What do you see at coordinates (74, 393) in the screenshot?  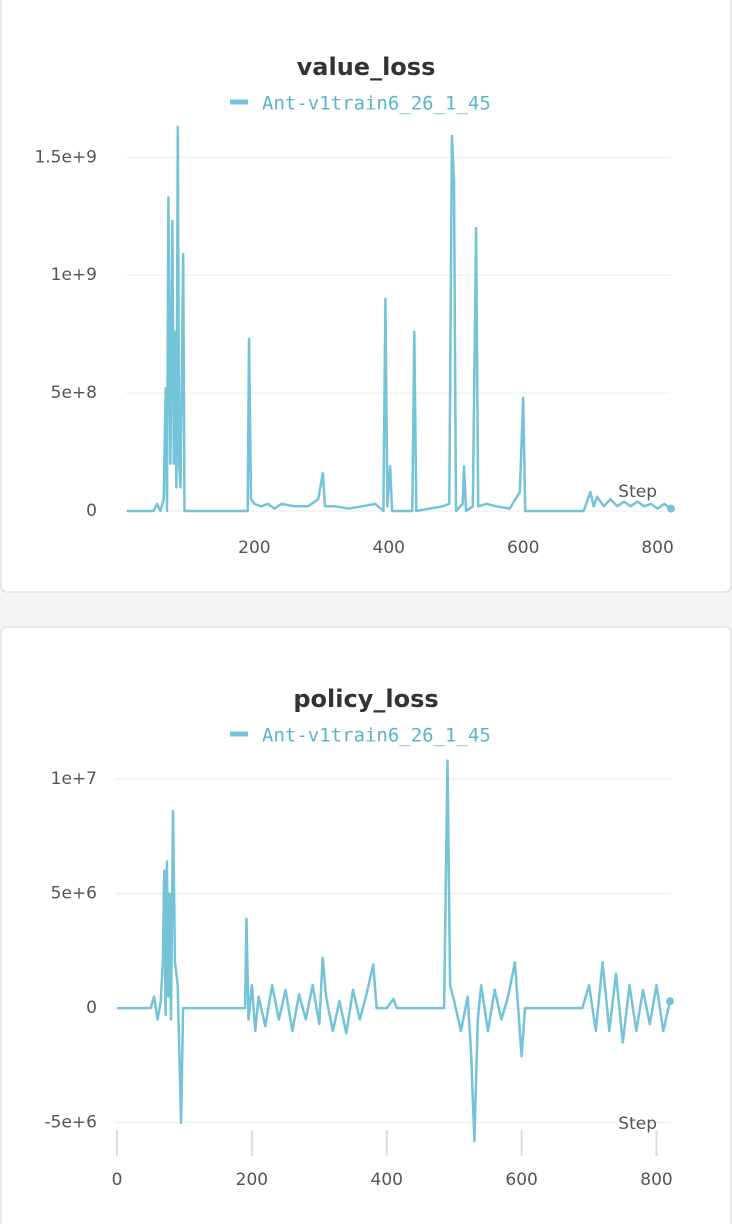 I see `y-tick-label: 5e+8` at bounding box center [74, 393].